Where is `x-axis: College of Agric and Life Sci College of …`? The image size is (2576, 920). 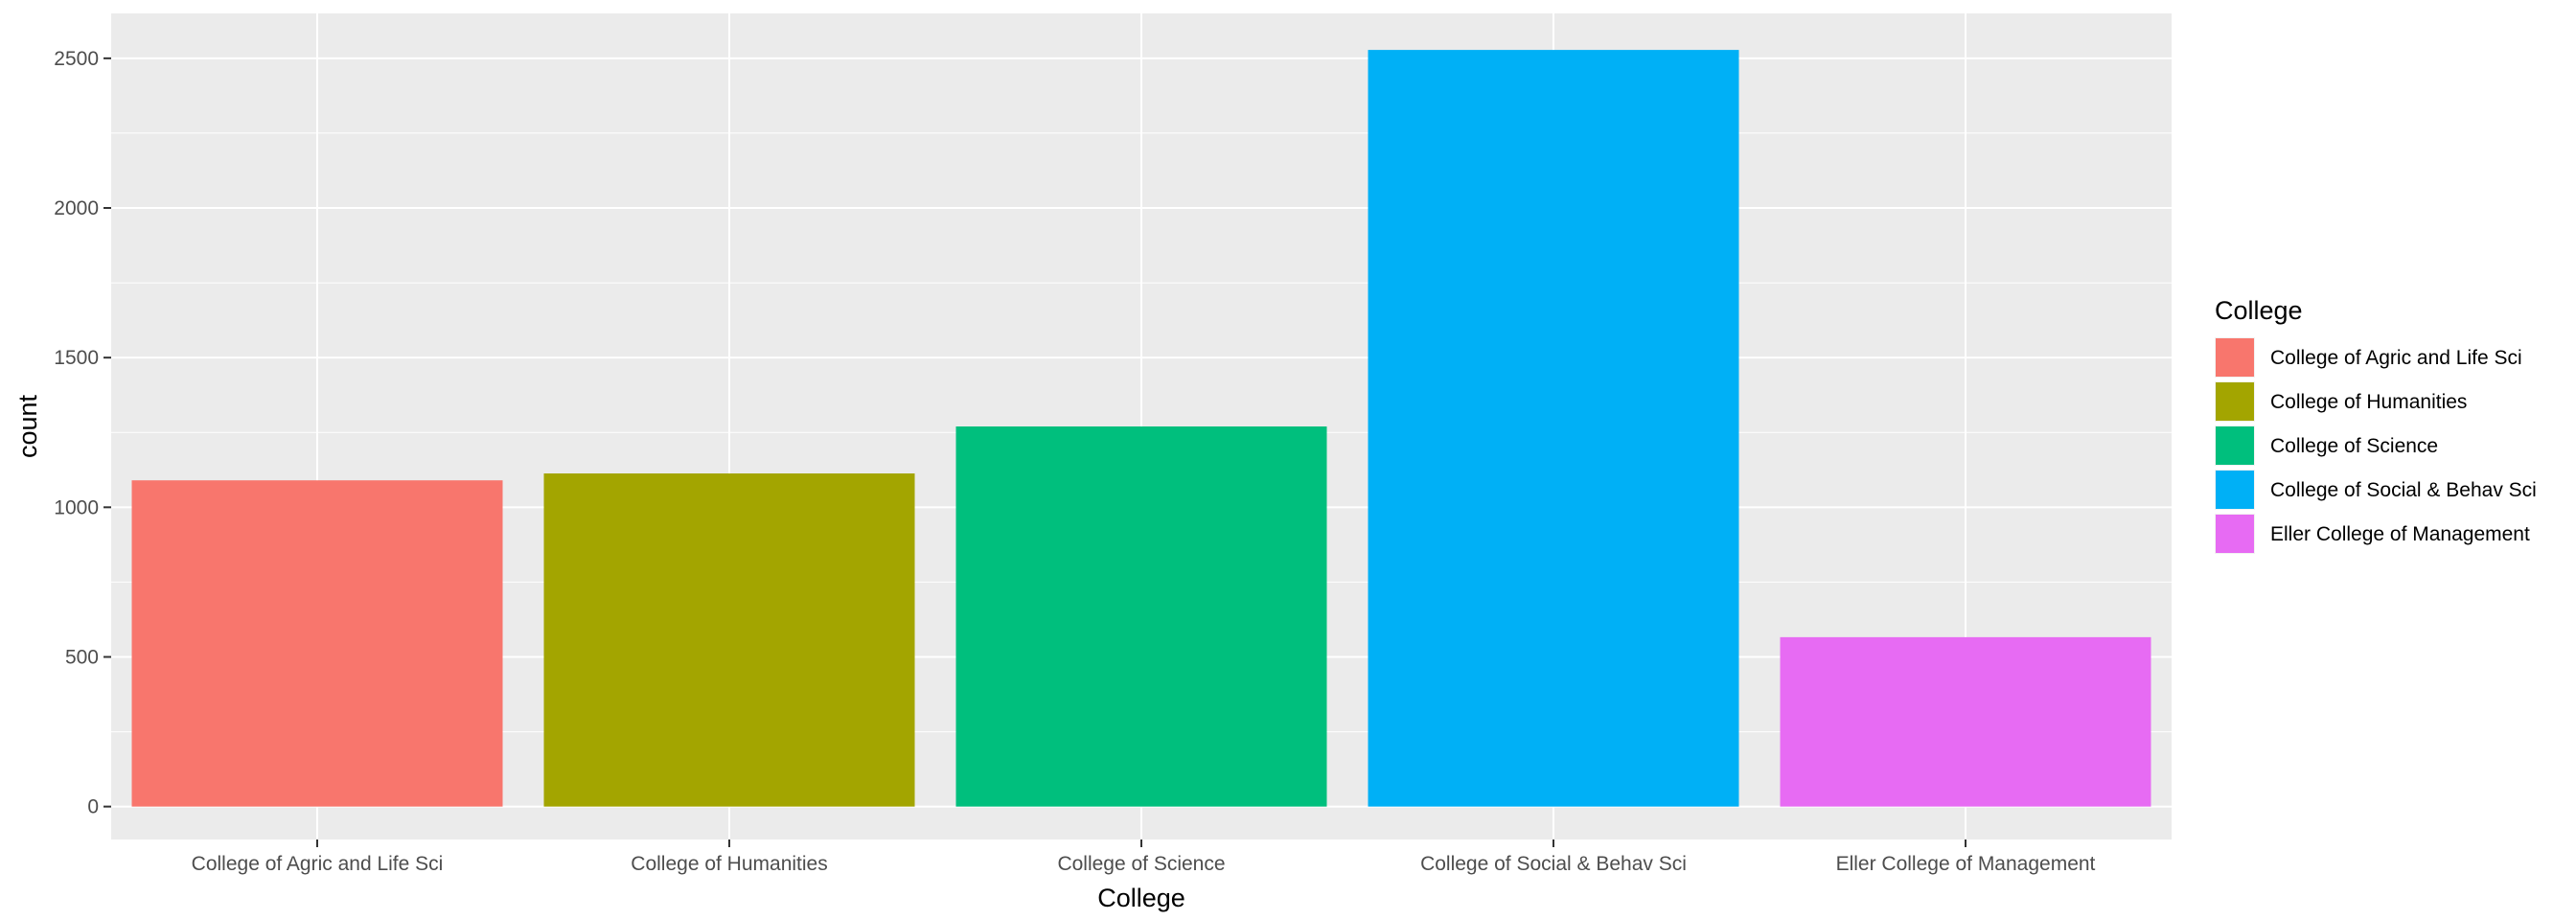 x-axis: College of Agric and Life Sci College of … is located at coordinates (1144, 857).